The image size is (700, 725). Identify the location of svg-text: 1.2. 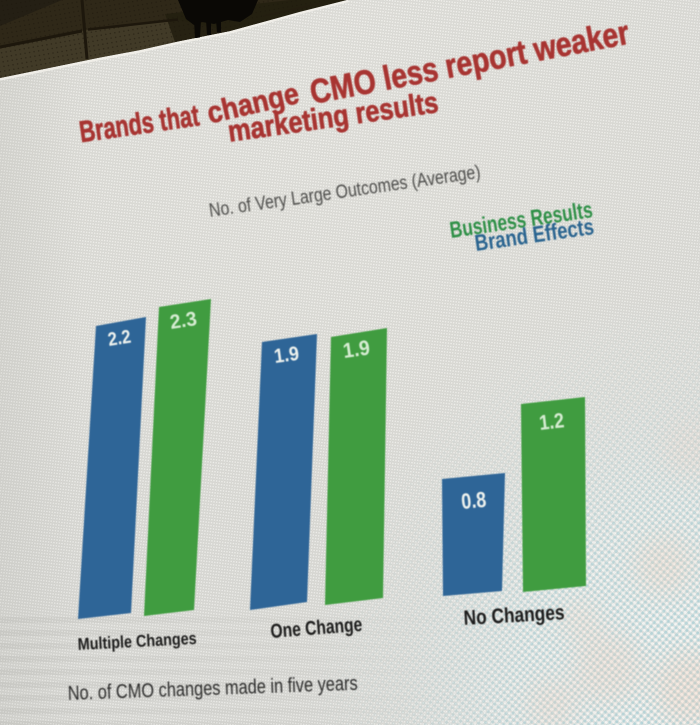
(551, 422).